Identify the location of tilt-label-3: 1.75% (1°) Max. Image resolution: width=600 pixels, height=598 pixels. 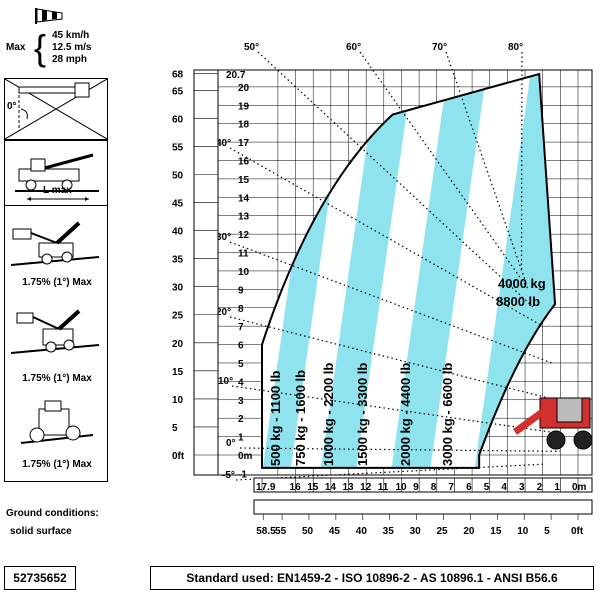
(57, 464).